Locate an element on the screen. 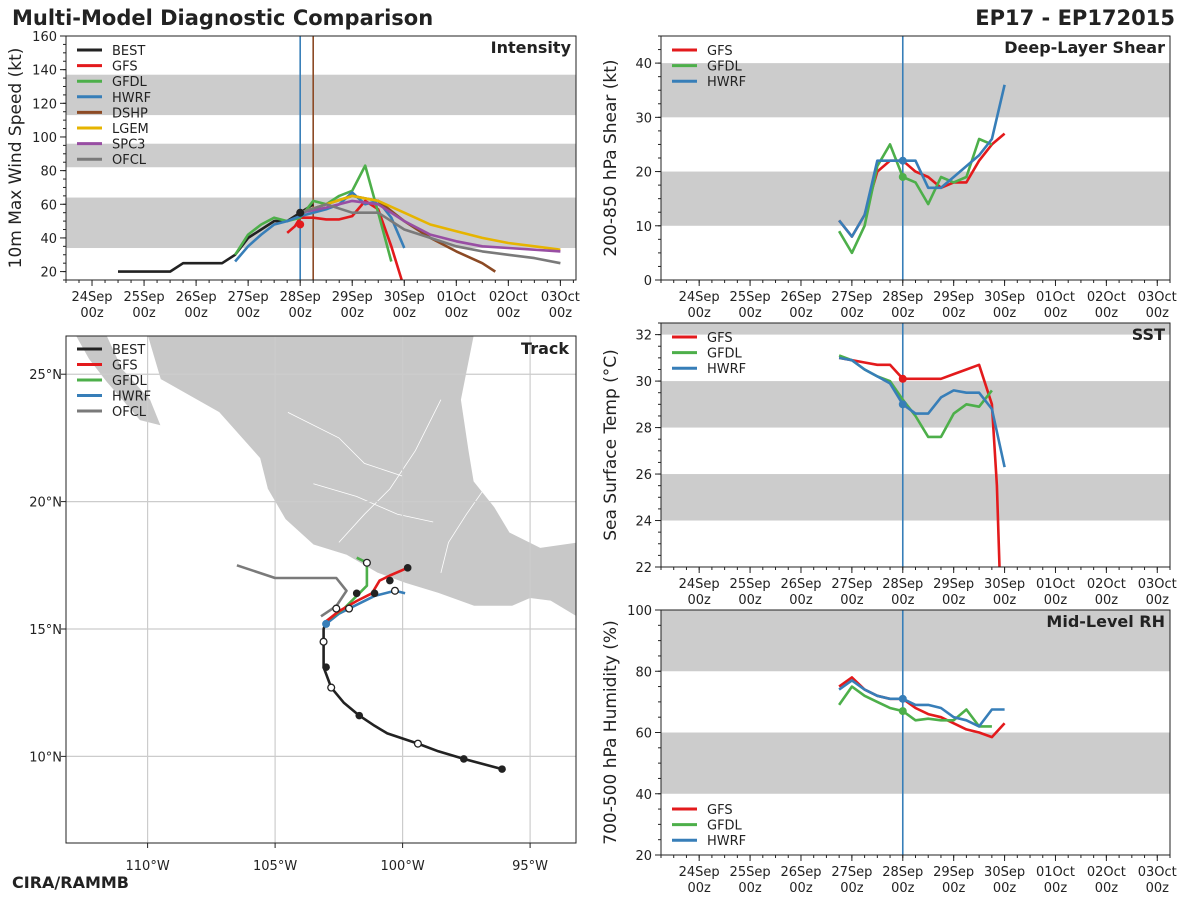  rh-ytick-label: 60 is located at coordinates (643, 734).